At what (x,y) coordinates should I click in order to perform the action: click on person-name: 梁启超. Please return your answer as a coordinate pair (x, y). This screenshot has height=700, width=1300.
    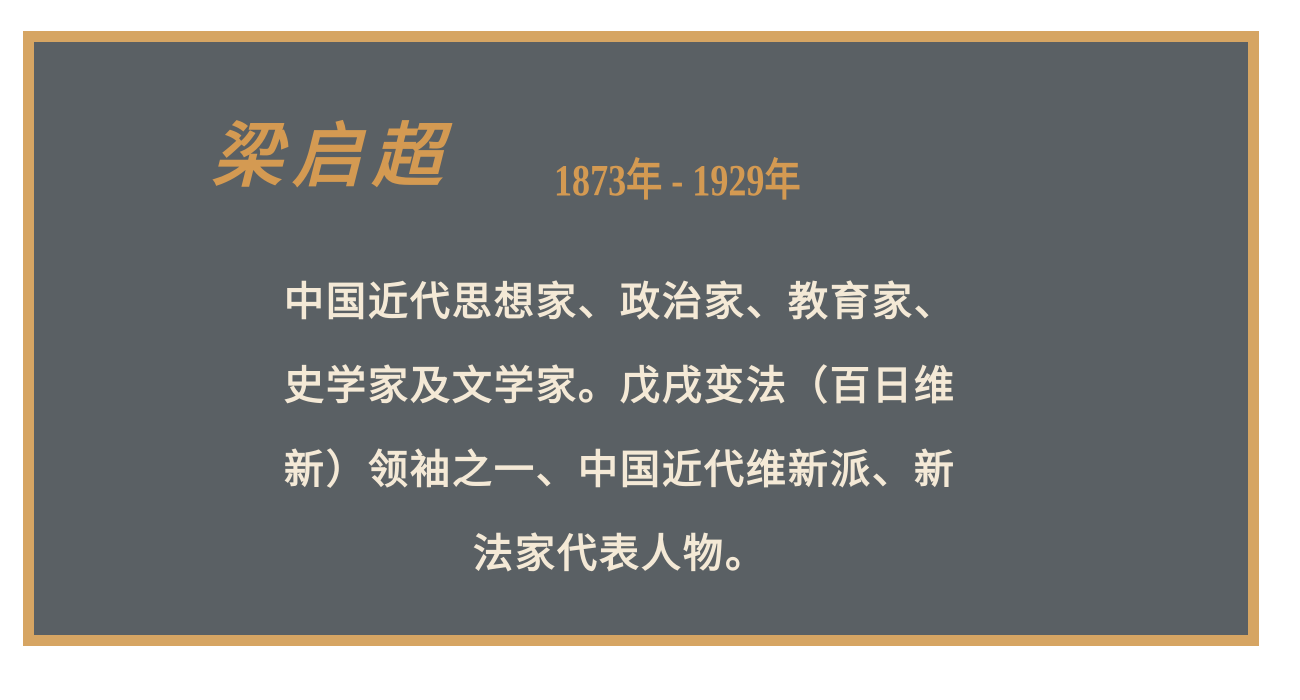
    Looking at the image, I should click on (332, 155).